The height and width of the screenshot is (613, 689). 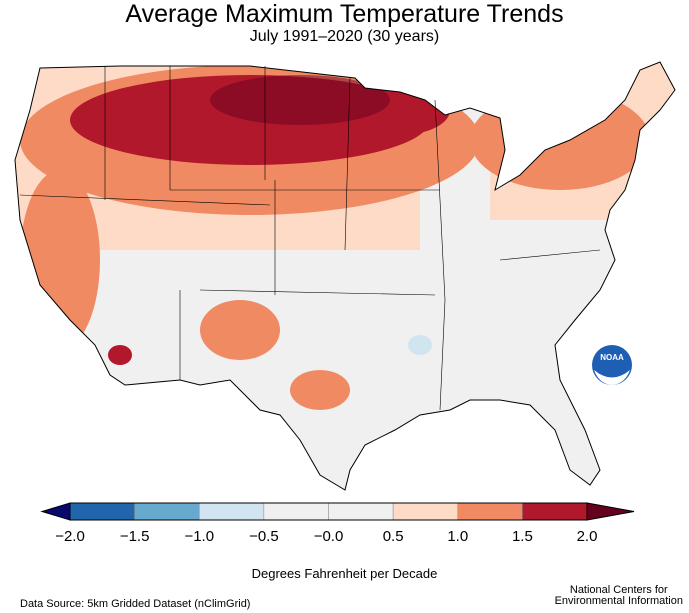 What do you see at coordinates (344, 36) in the screenshot?
I see `map-subtitle: July 1991–2020 (30 years)` at bounding box center [344, 36].